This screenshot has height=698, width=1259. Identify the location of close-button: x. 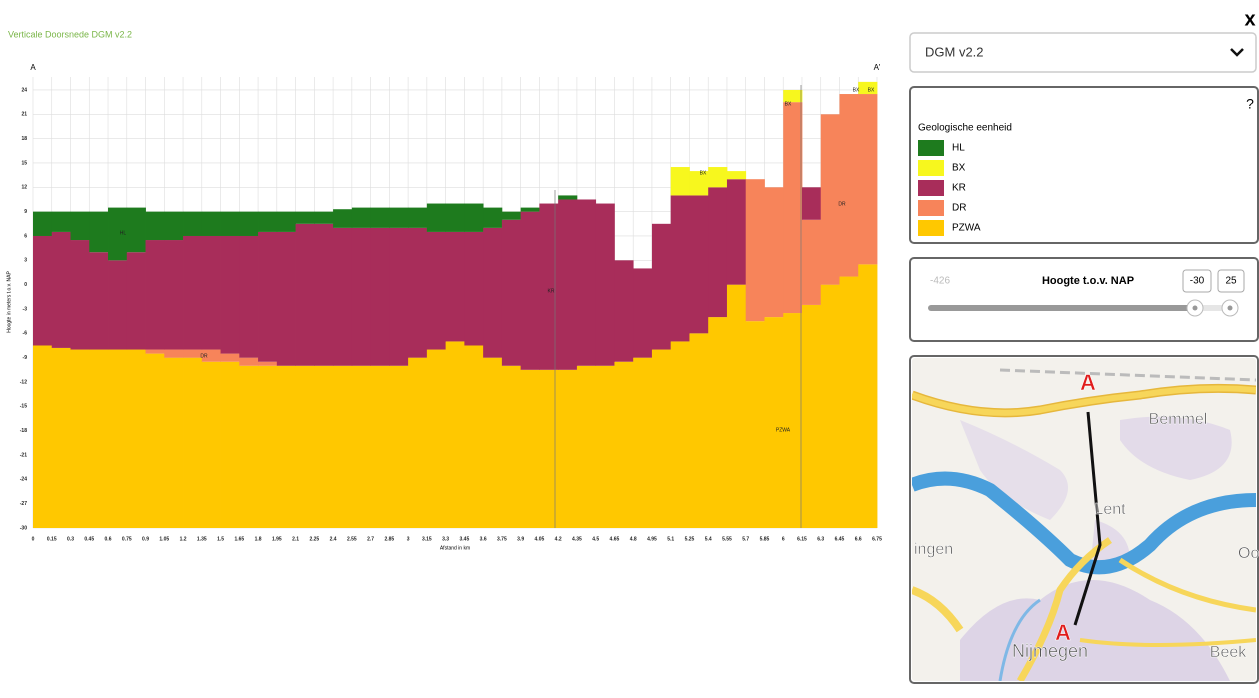
(1249, 19).